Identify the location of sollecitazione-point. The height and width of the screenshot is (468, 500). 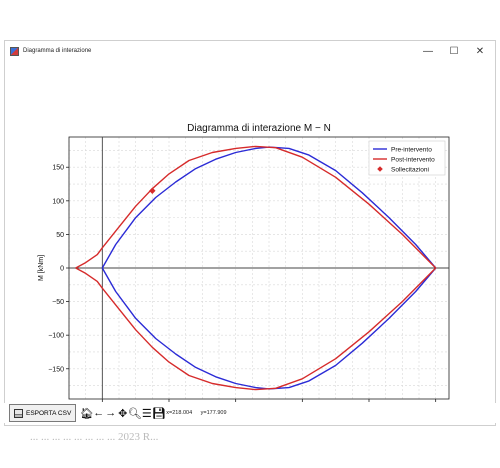
(152, 190).